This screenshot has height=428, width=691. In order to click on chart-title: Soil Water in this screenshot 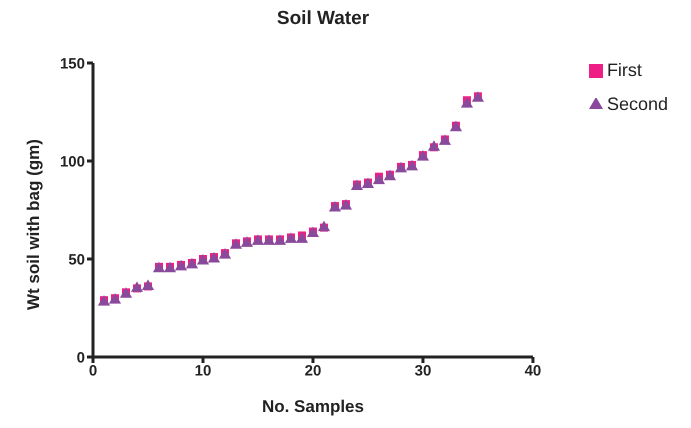, I will do `click(323, 19)`.